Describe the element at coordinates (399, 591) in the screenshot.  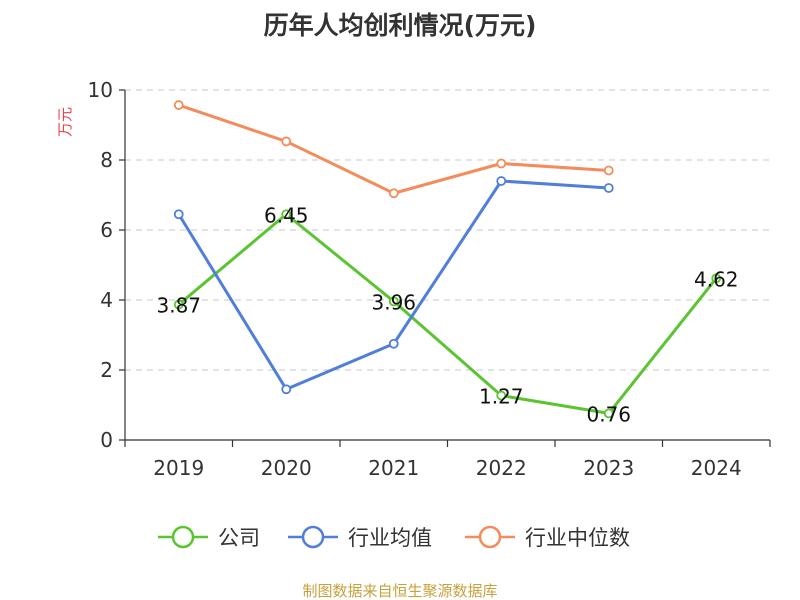
I see `source-note: 制图数据来自恒生聚源数据库` at that location.